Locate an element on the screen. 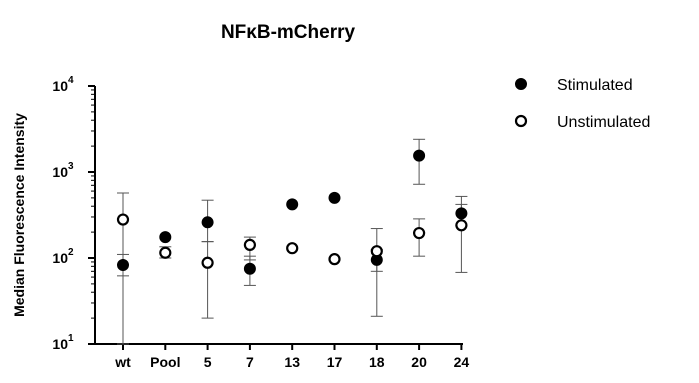  x-tick-label: 13 is located at coordinates (292, 362).